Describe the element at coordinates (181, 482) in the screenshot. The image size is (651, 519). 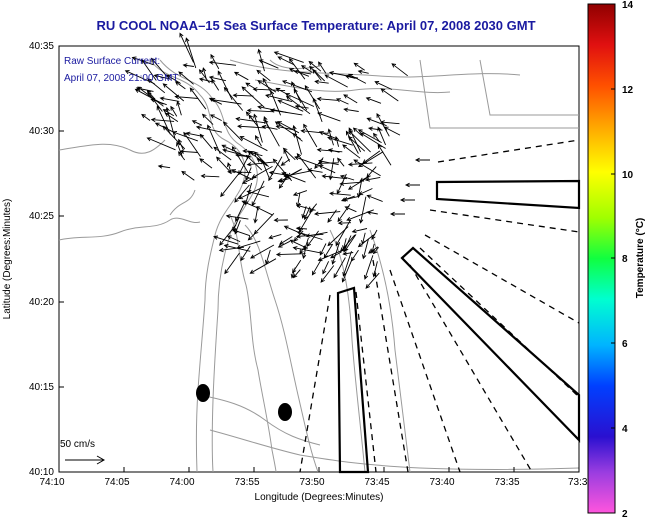
I see `x-tick-label: 74:00` at that location.